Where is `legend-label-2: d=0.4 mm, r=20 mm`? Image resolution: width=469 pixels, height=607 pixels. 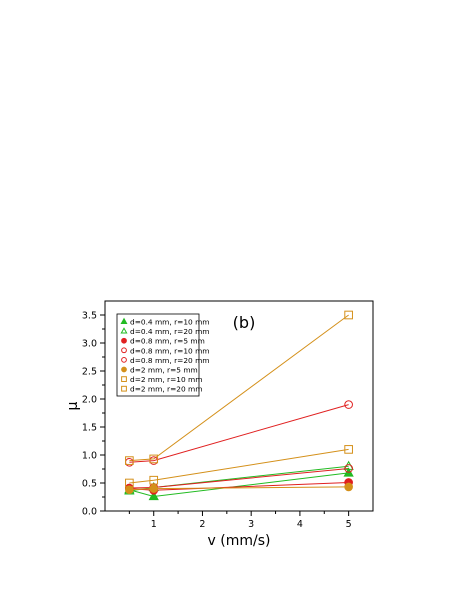
legend-label-2: d=0.4 mm, r=20 mm is located at coordinates (169, 331).